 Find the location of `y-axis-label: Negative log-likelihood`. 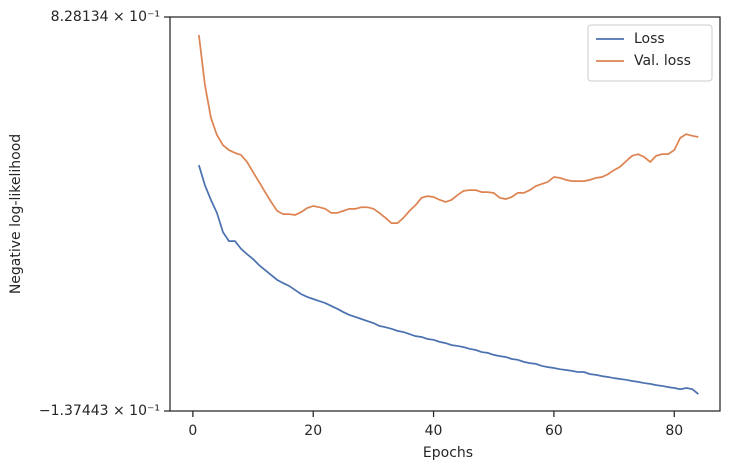

y-axis-label: Negative log-likelihood is located at coordinates (16, 214).